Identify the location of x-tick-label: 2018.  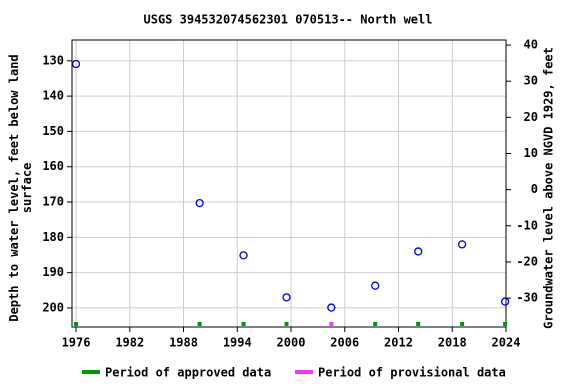
(452, 343).